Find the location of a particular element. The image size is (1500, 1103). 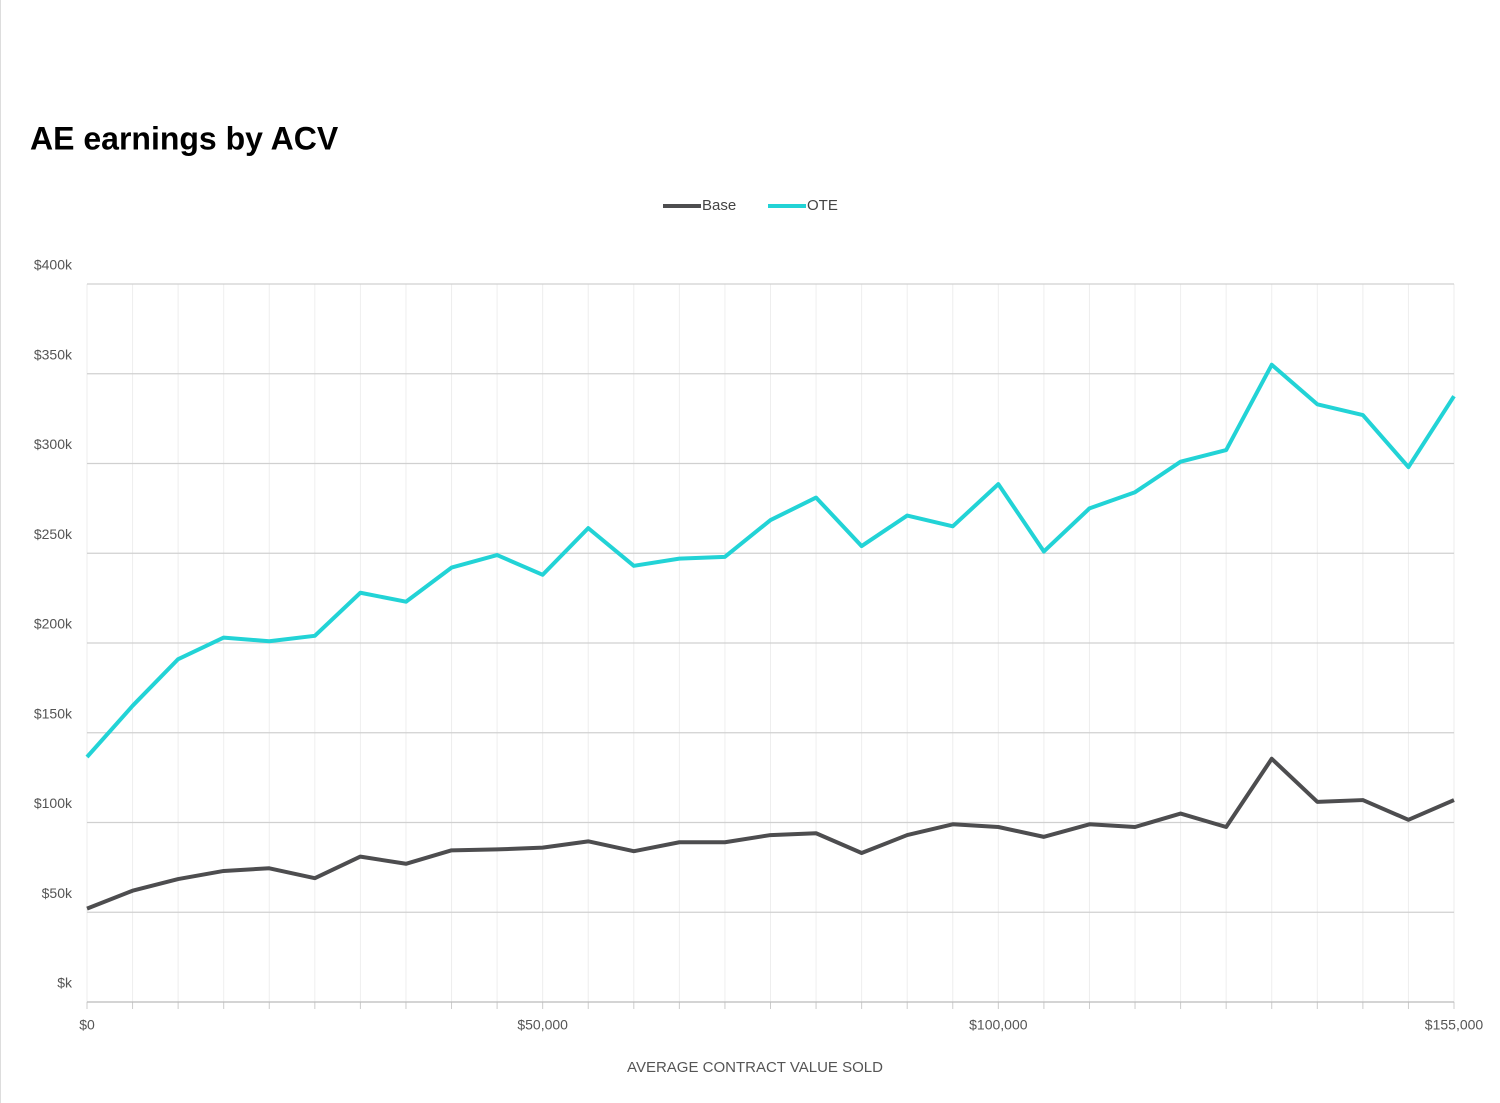

legend-label: Base is located at coordinates (719, 205).